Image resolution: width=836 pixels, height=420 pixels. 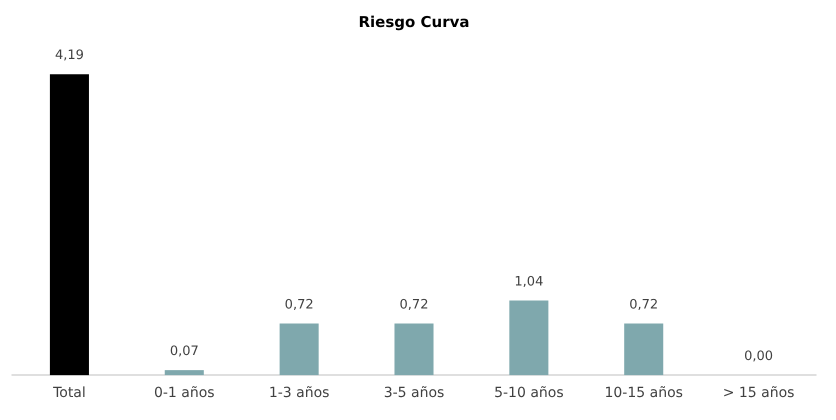 I want to click on x-tick-label: 0-1 años, so click(x=184, y=393).